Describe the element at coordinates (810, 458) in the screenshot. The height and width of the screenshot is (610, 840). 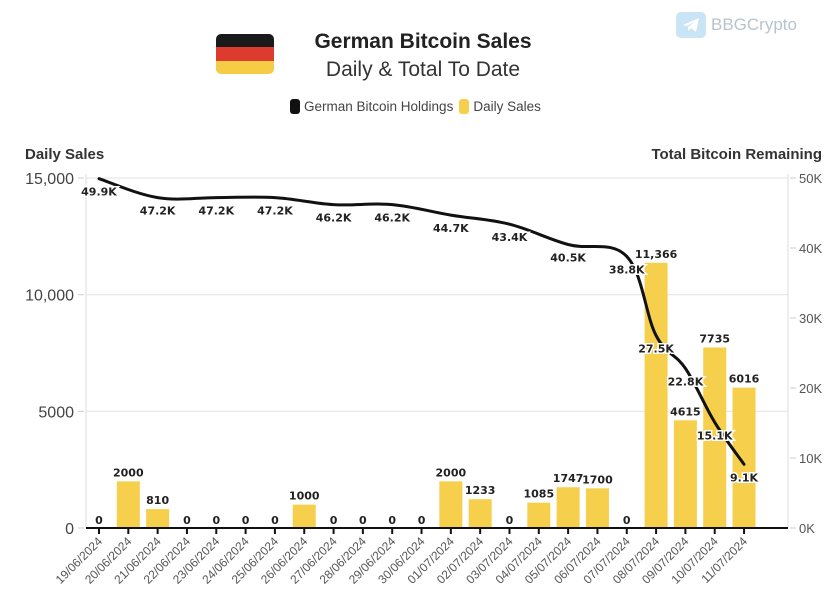
I see `right-tick-label: 10K` at that location.